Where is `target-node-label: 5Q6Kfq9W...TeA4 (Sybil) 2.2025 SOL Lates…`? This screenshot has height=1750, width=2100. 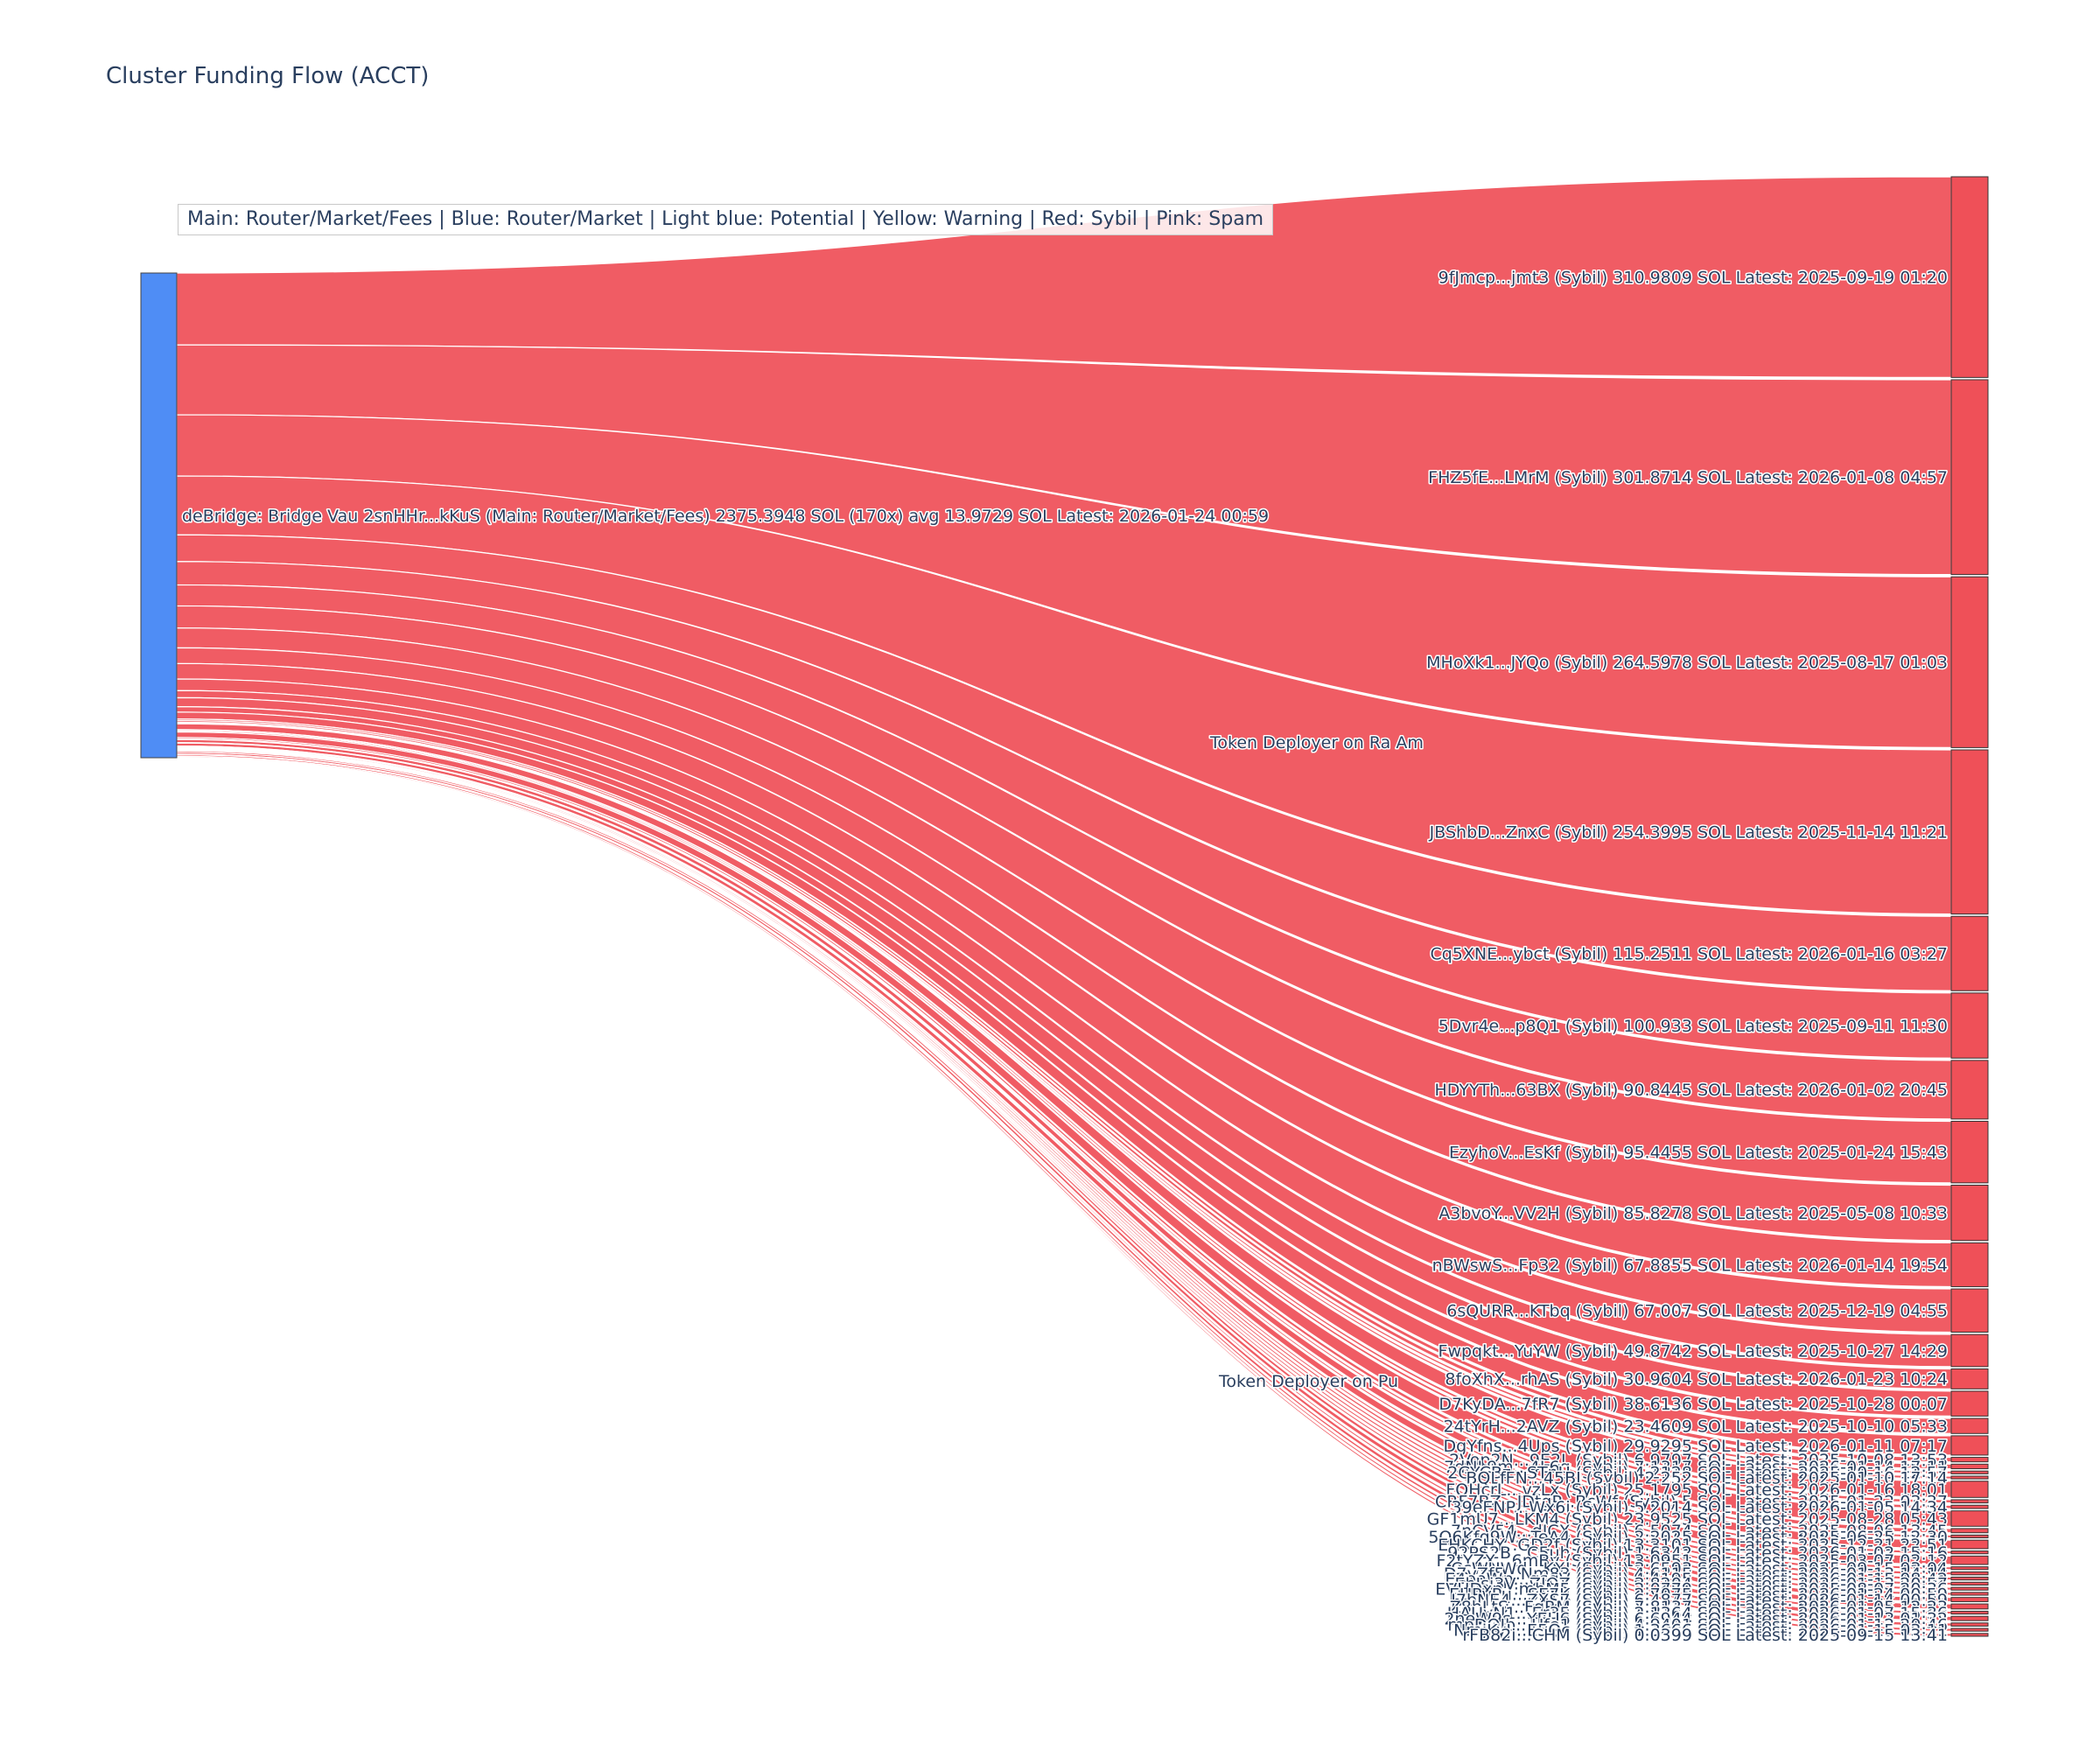 target-node-label: 5Q6Kfq9W...TeA4 (Sybil) 2.2025 SOL Lates… is located at coordinates (1688, 1537).